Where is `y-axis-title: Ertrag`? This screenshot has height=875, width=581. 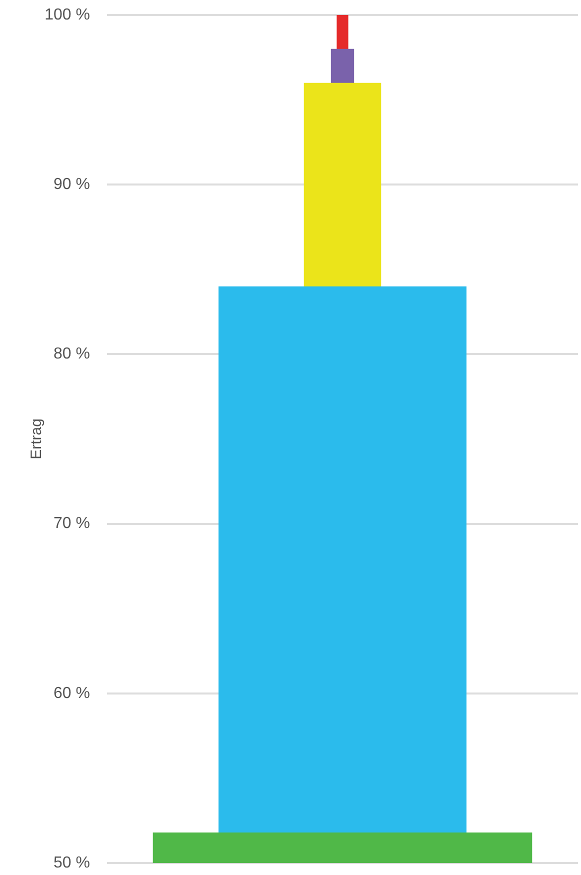
y-axis-title: Ertrag is located at coordinates (37, 439).